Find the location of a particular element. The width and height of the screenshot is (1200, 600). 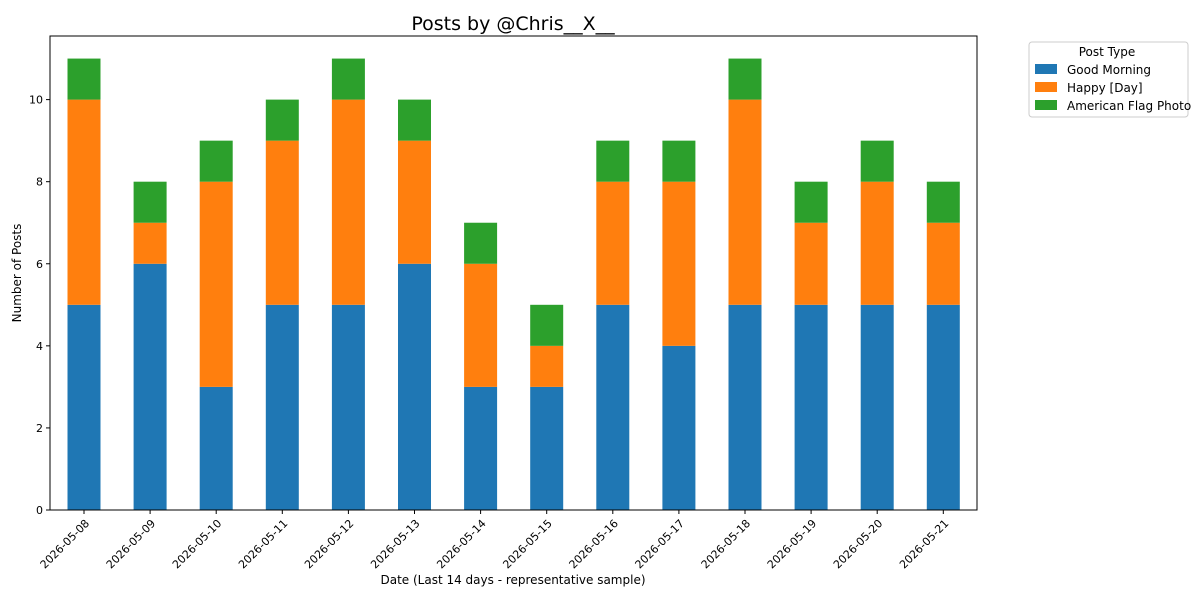

x-tick-label: 2026-05-13 is located at coordinates (395, 544).